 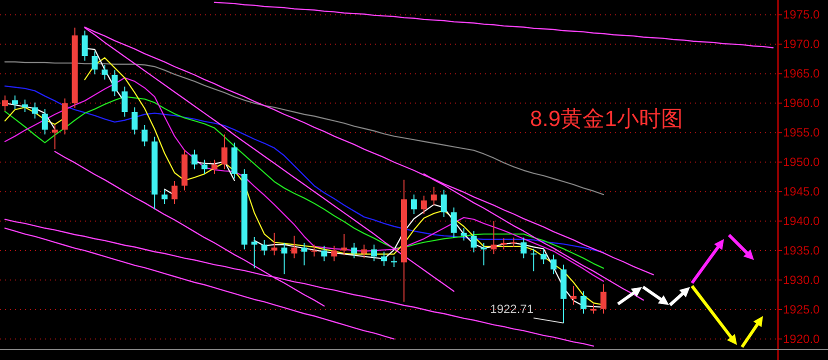 What do you see at coordinates (801, 162) in the screenshot?
I see `y-tick-label: 1950.0` at bounding box center [801, 162].